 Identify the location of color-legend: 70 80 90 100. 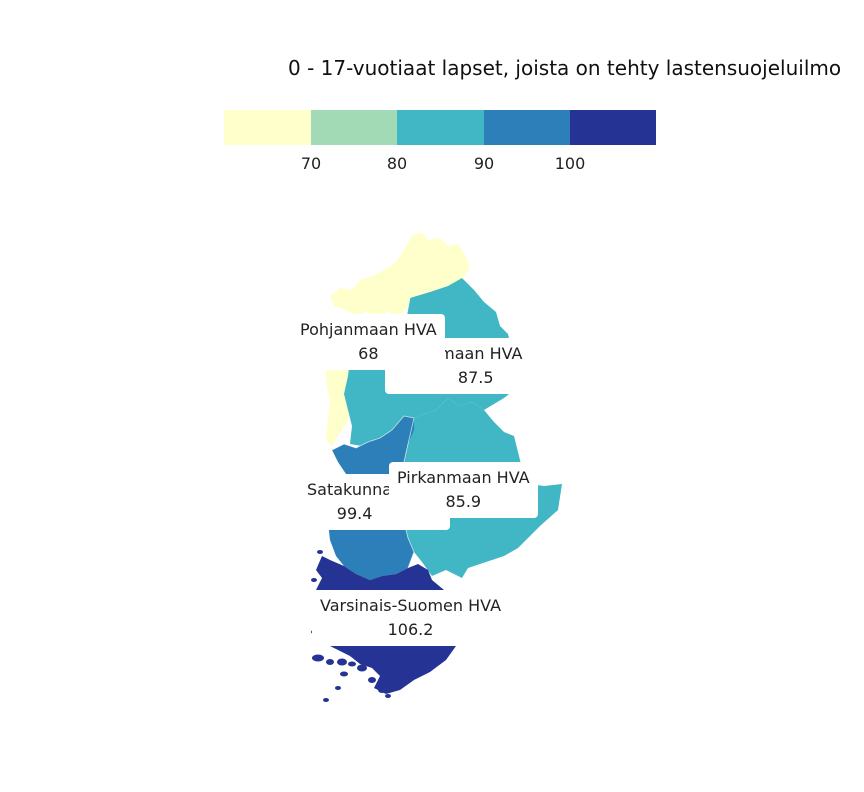
(440, 141).